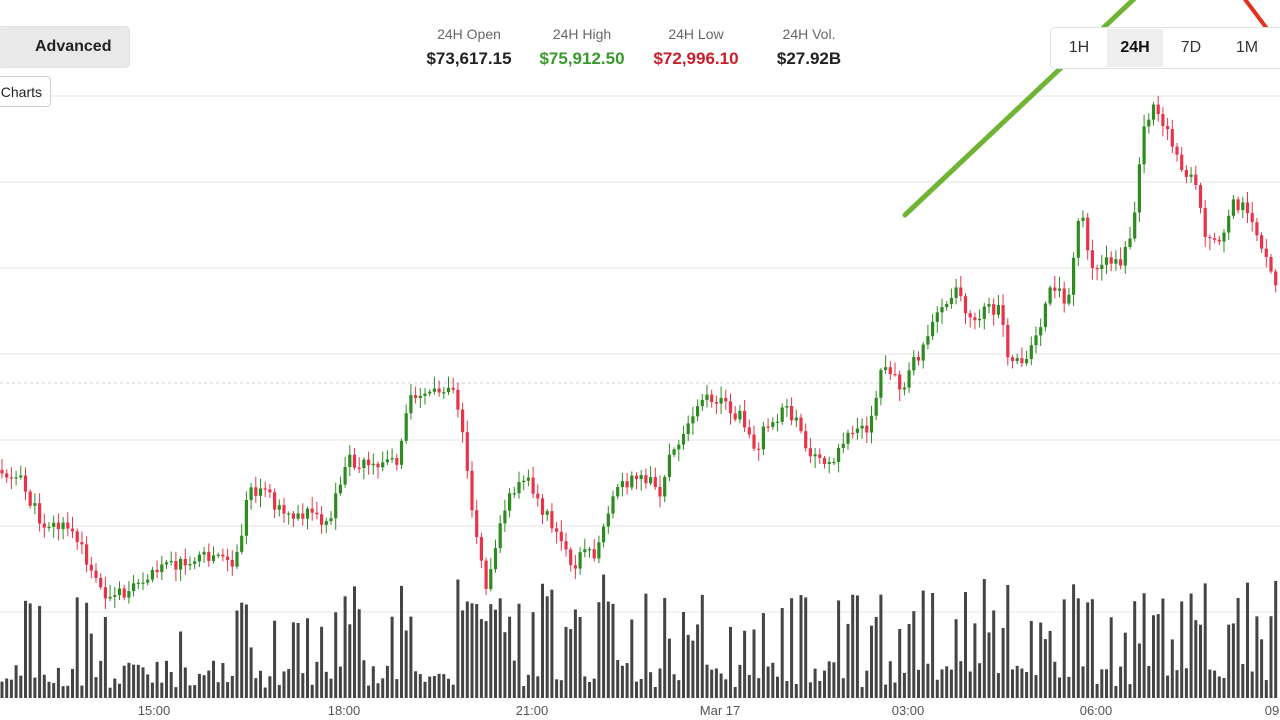 Image resolution: width=1280 pixels, height=720 pixels. Describe the element at coordinates (65, 47) in the screenshot. I see `tab-advanced: Advanced` at that location.